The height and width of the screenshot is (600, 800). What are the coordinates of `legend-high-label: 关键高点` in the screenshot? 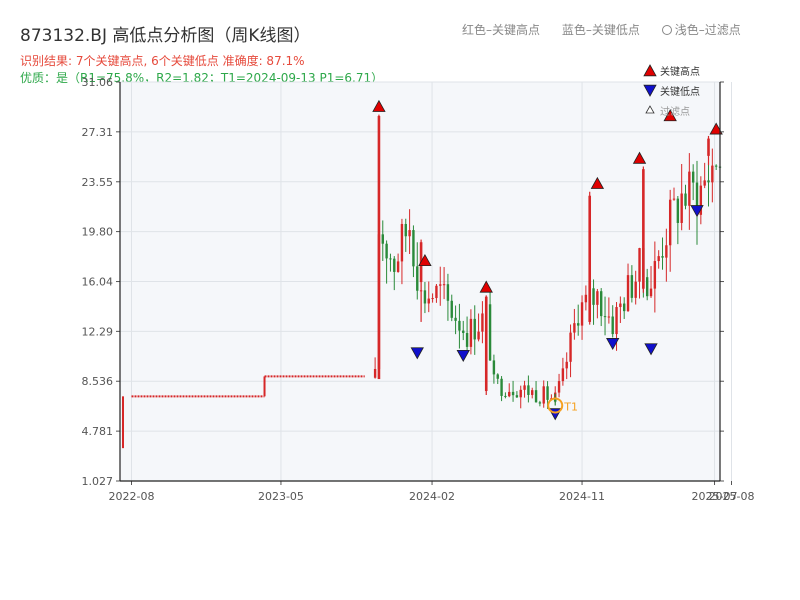 It's located at (680, 71).